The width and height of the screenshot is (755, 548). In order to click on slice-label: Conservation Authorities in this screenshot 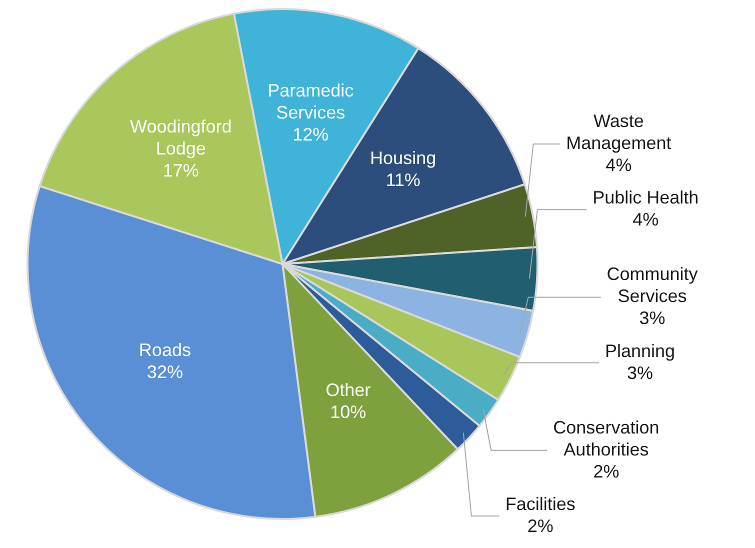, I will do `click(606, 438)`.